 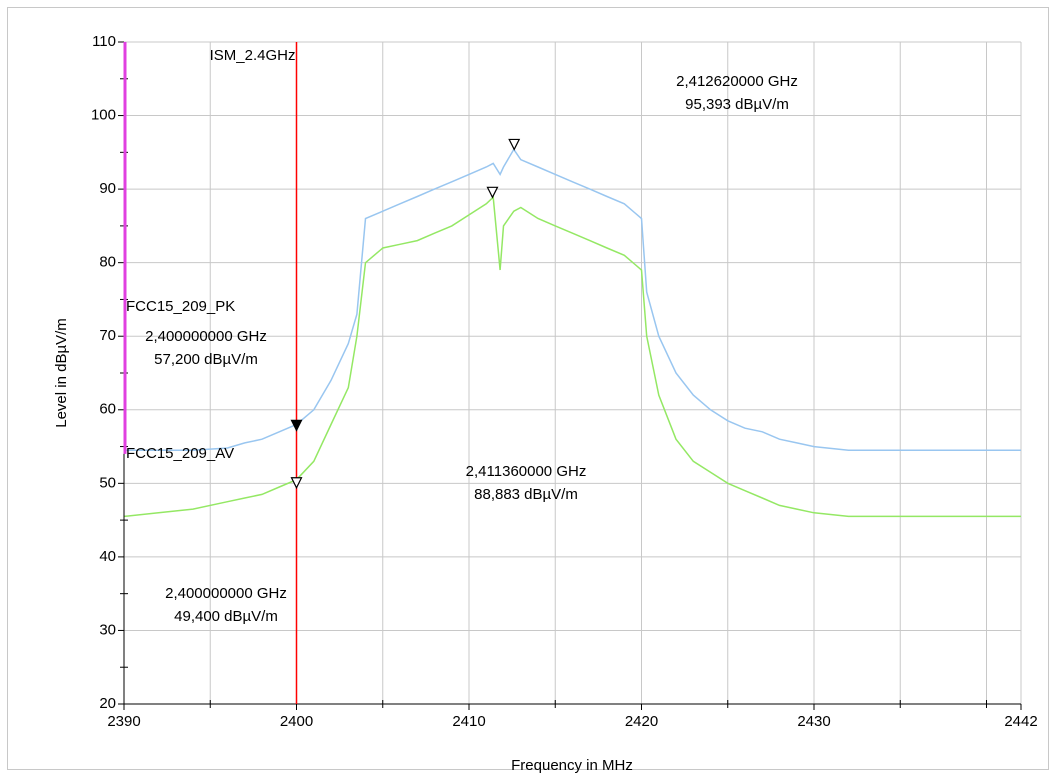 What do you see at coordinates (104, 41) in the screenshot?
I see `y-tick-label: 110` at bounding box center [104, 41].